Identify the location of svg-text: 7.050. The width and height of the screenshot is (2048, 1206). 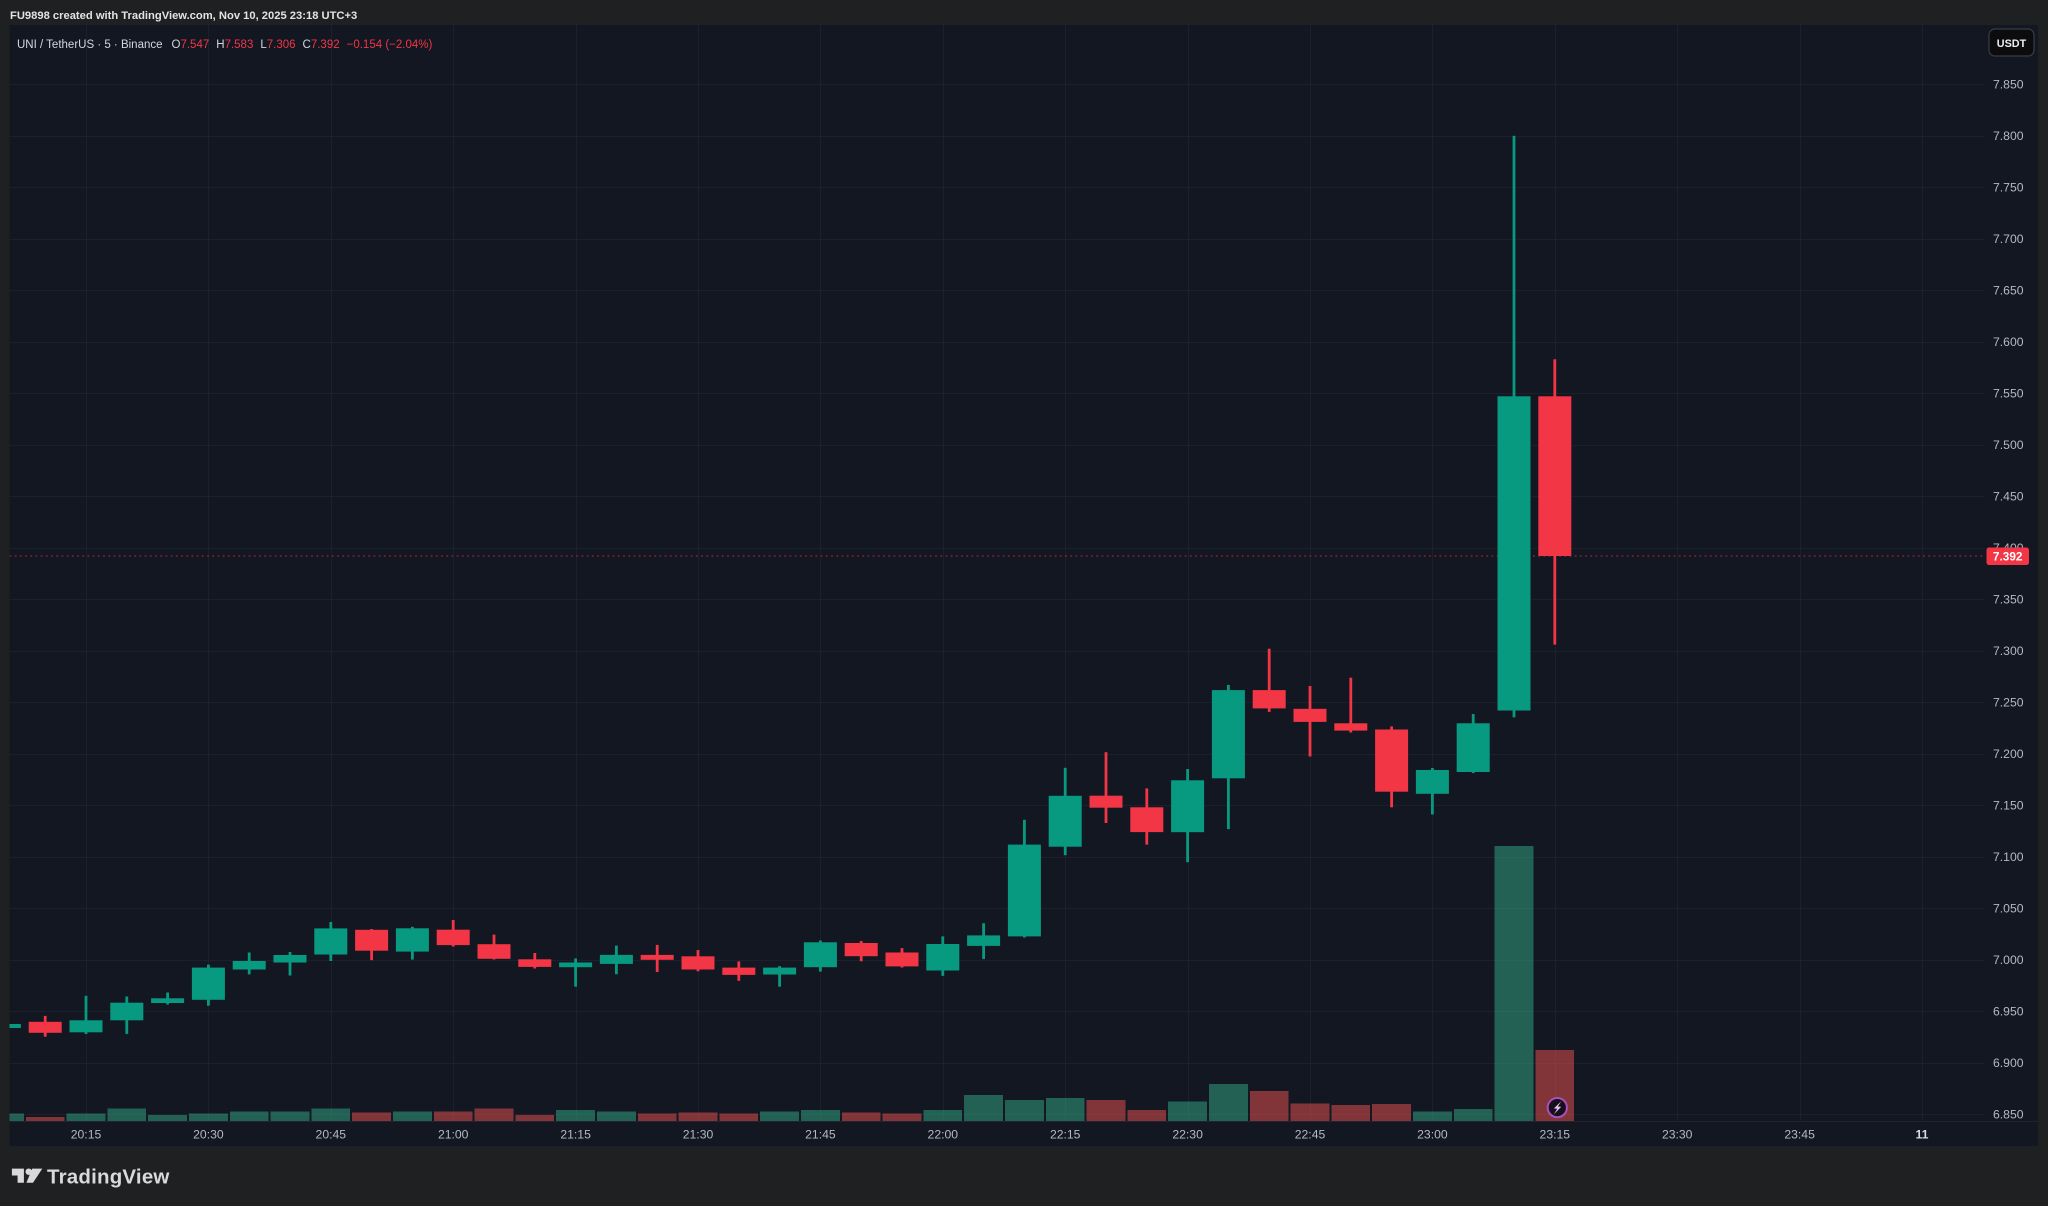
(2008, 909).